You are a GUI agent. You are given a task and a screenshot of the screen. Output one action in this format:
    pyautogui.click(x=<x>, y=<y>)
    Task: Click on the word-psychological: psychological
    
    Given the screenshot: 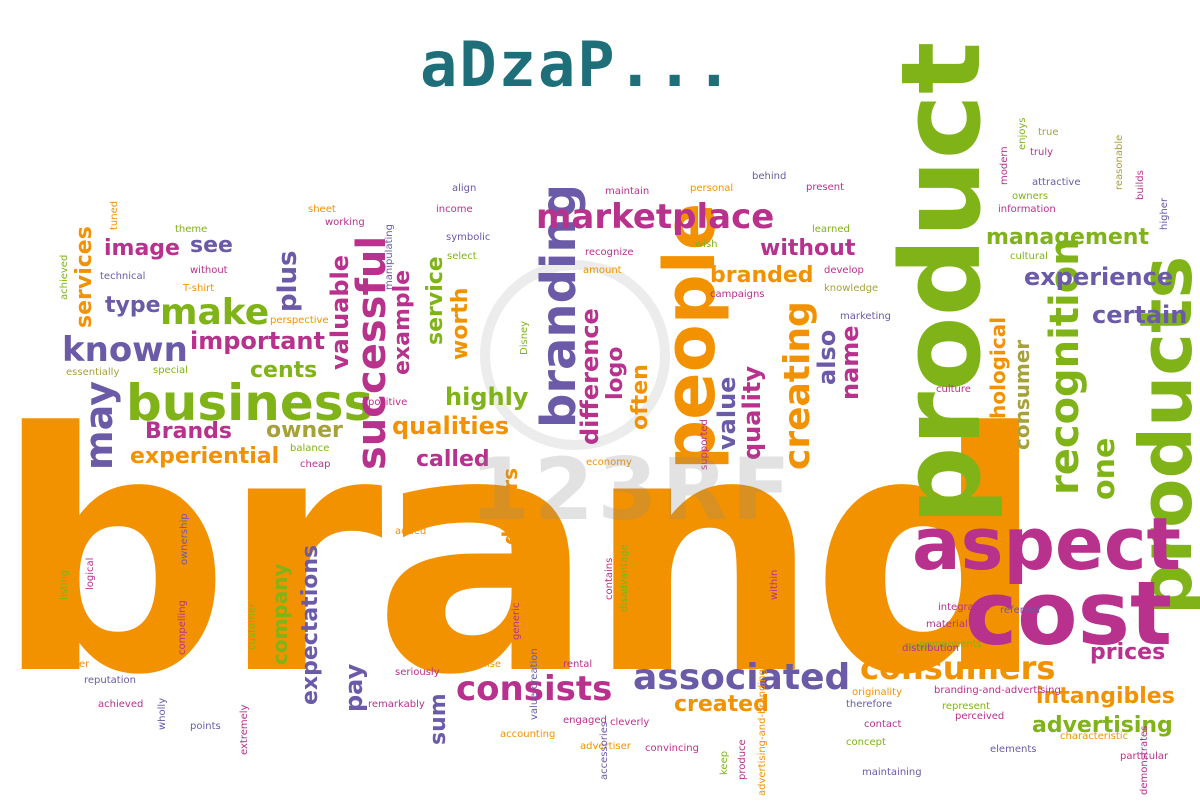 What is the action you would take?
    pyautogui.click(x=998, y=393)
    